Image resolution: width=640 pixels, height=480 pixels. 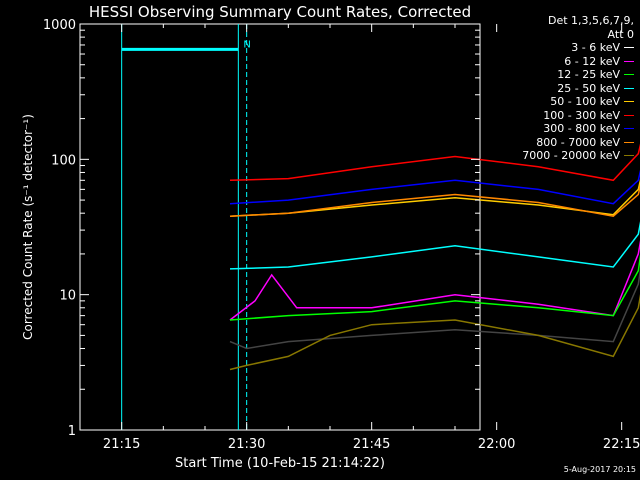 I want to click on y-tick-label-0: 1, so click(x=72, y=431).